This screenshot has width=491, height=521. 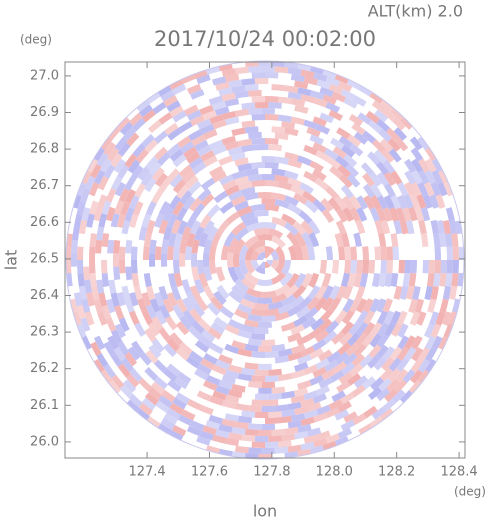 What do you see at coordinates (36, 40) in the screenshot?
I see `y-unit: (deg)` at bounding box center [36, 40].